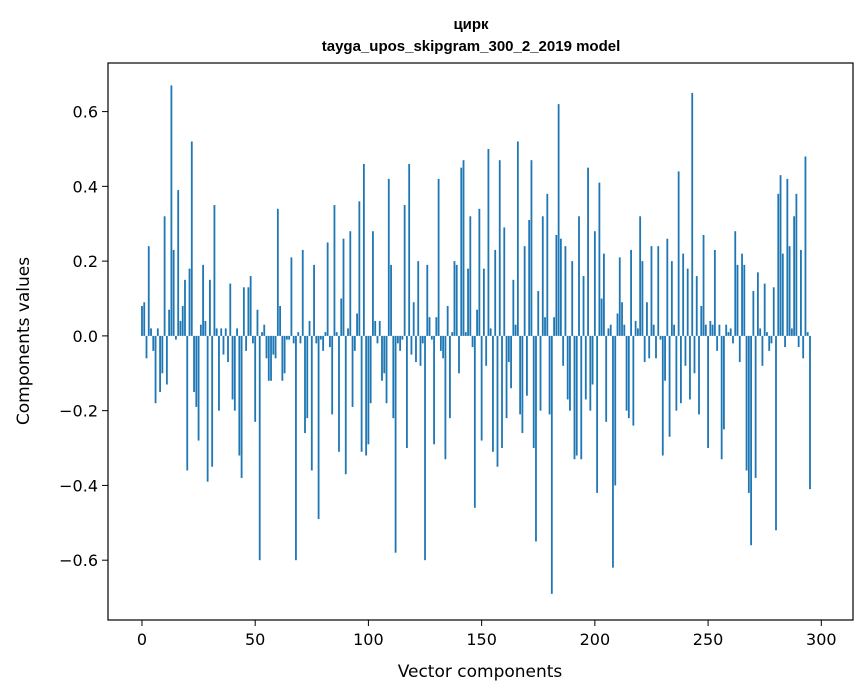 The width and height of the screenshot is (867, 696). Describe the element at coordinates (142, 639) in the screenshot. I see `x-tick-label: 0` at that location.